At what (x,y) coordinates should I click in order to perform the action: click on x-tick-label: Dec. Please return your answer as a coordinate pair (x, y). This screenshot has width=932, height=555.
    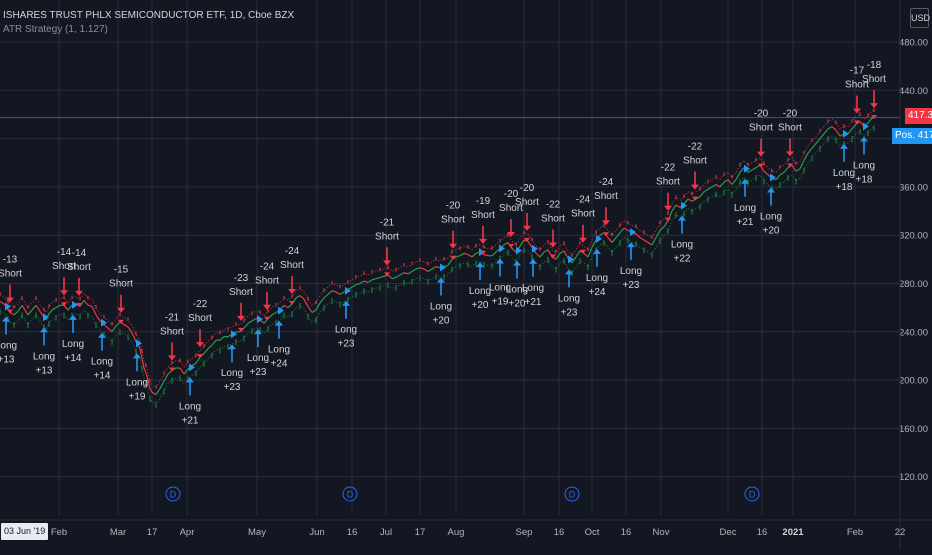
    Looking at the image, I should click on (728, 532).